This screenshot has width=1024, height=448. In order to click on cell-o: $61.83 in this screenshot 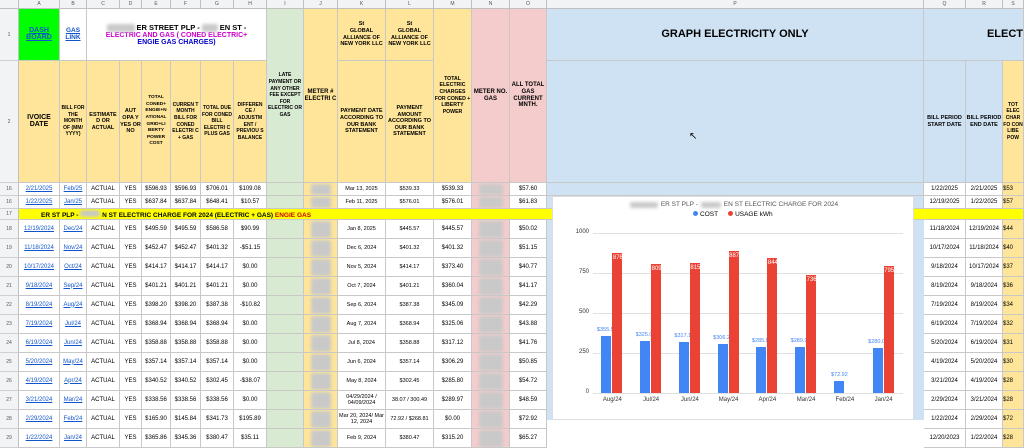, I will do `click(528, 202)`.